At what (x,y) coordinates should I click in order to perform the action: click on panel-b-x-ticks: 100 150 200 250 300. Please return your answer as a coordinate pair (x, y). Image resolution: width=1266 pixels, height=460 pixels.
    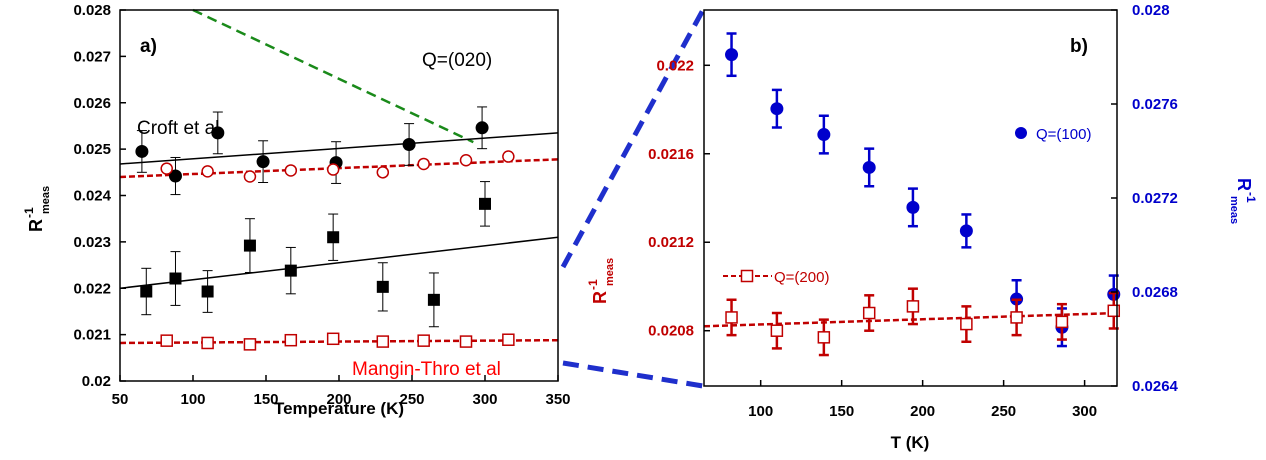
    Looking at the image, I should click on (922, 400).